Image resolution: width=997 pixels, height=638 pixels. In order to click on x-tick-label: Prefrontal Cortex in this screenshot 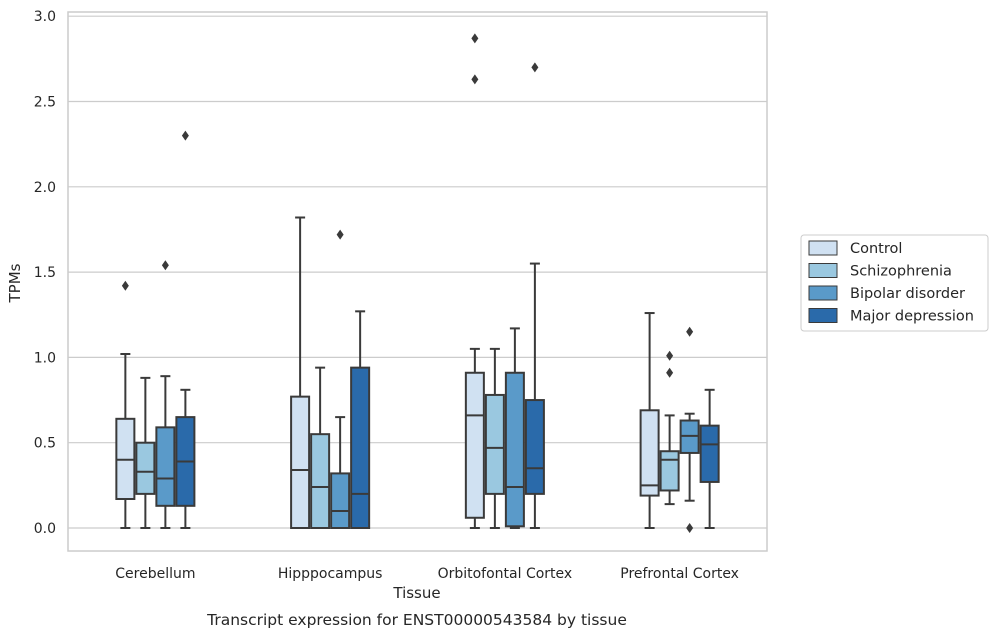, I will do `click(679, 574)`.